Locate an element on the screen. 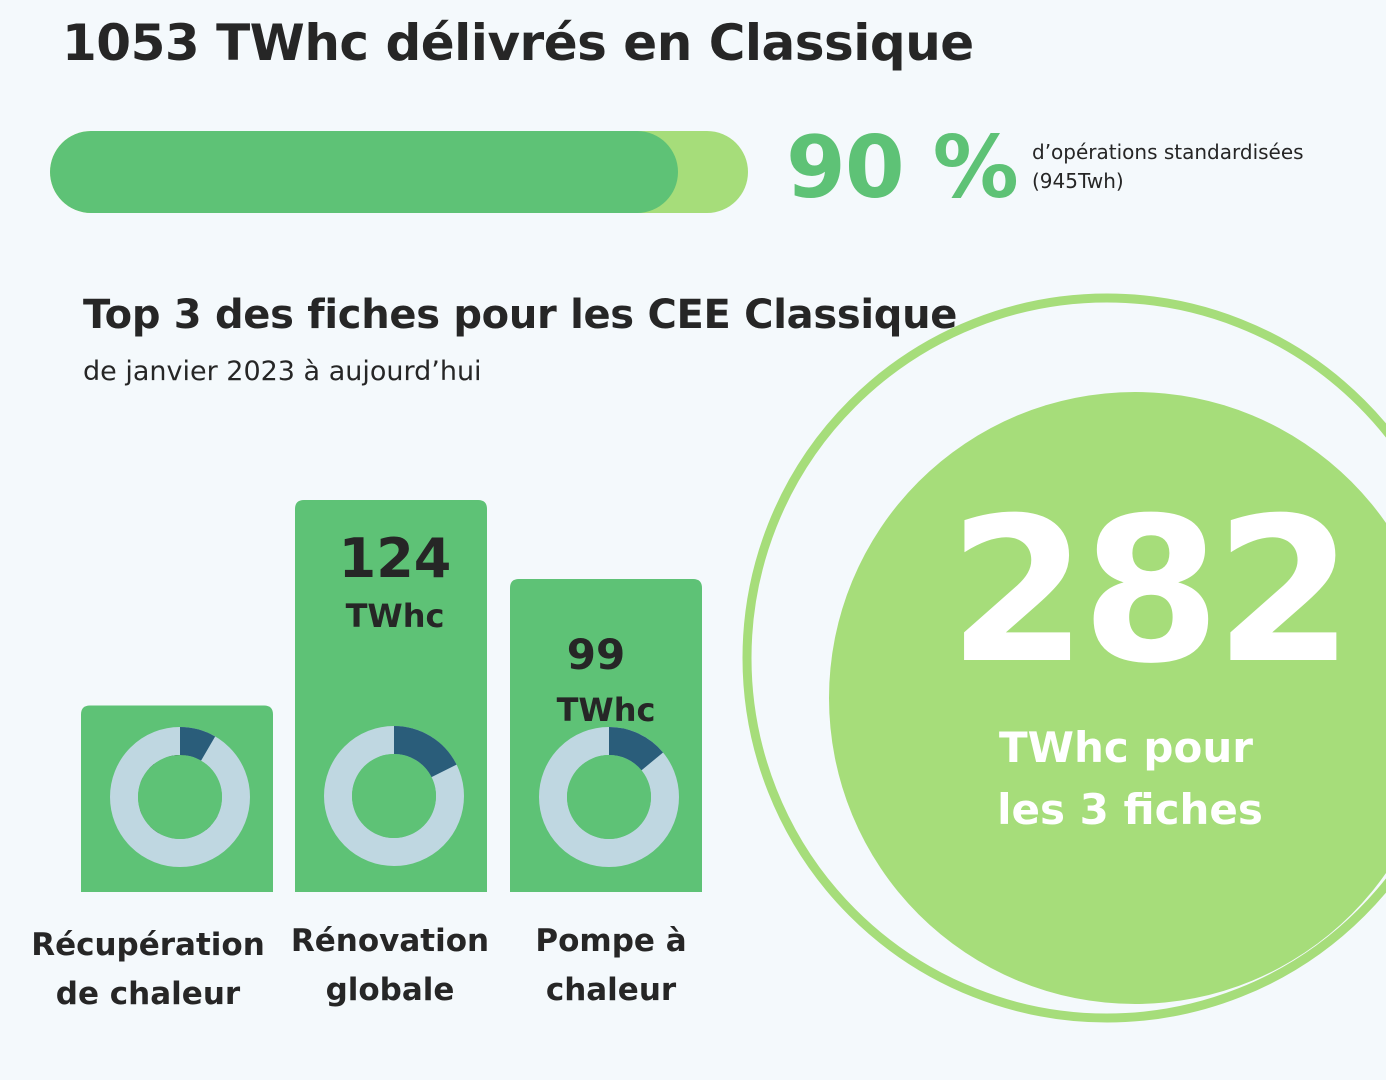 Image resolution: width=1386 pixels, height=1080 pixels. bar-value-label: 99 is located at coordinates (596, 654).